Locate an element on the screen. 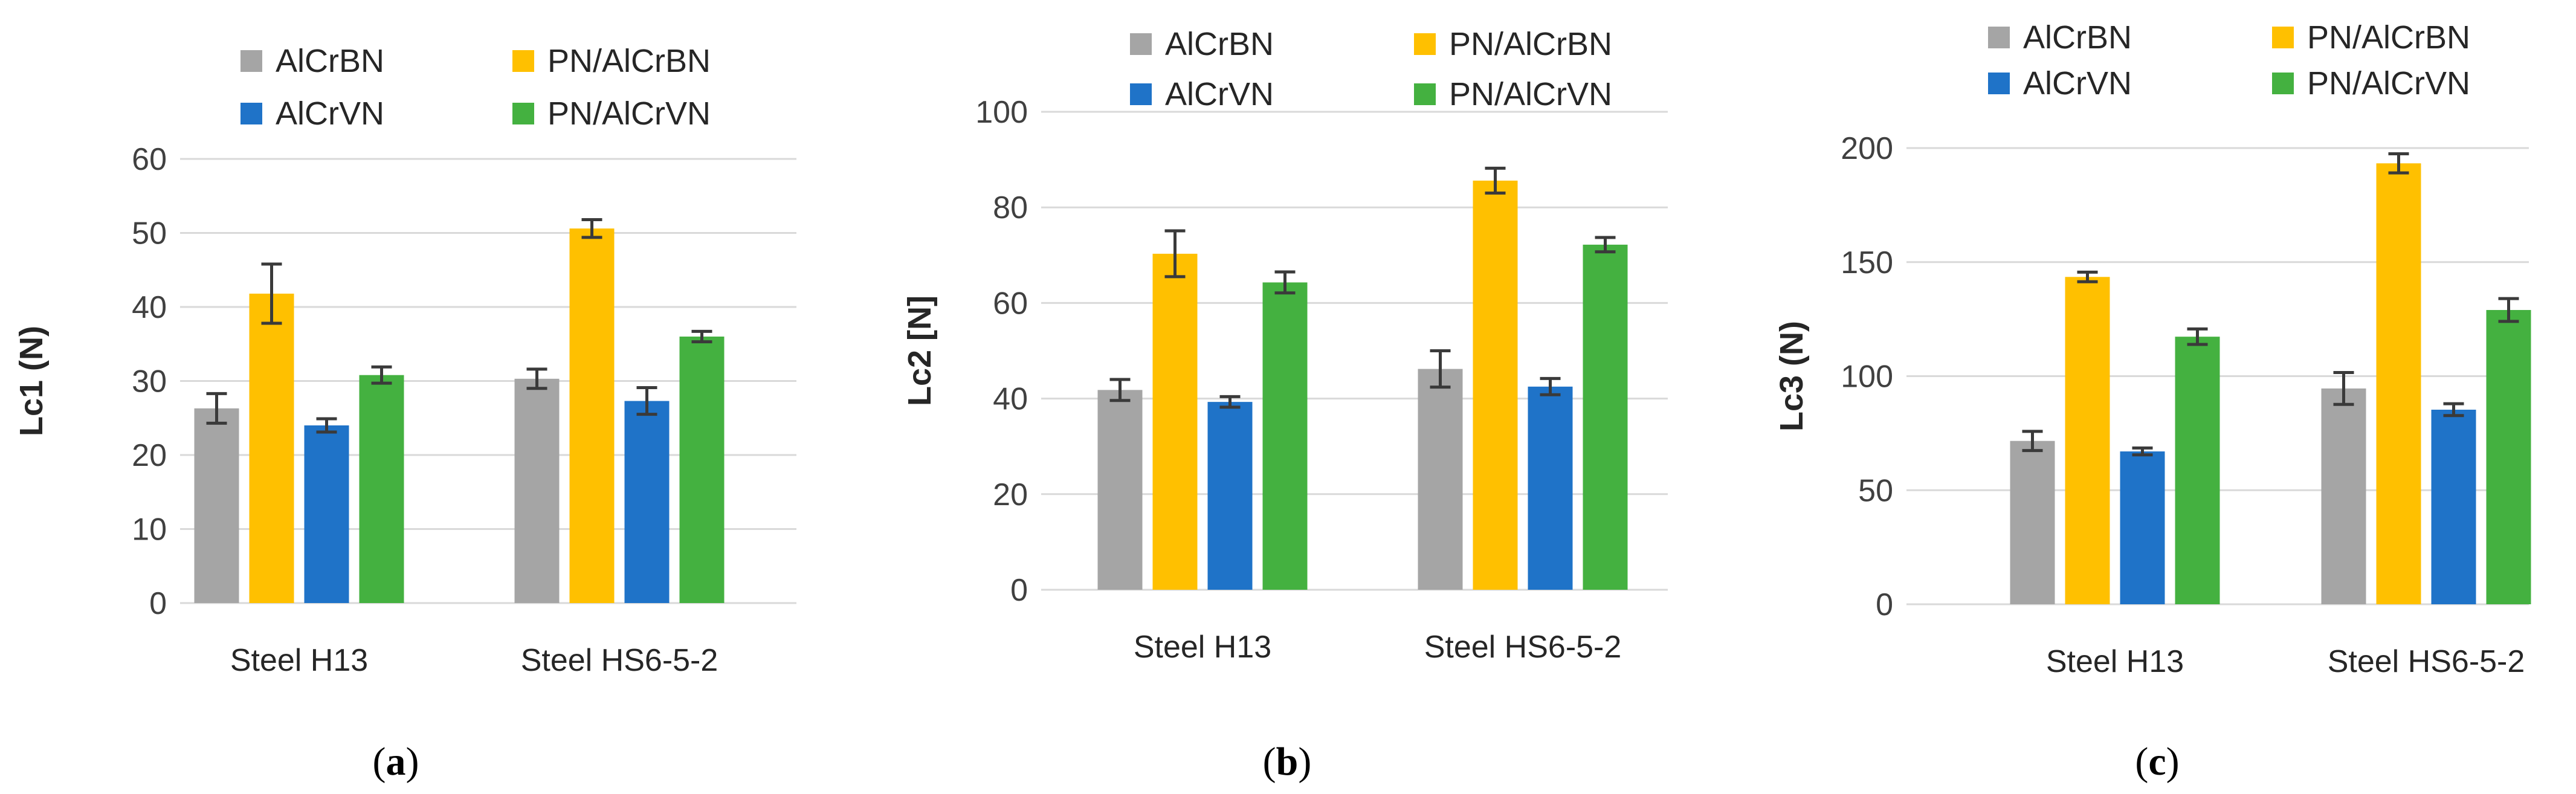 Image resolution: width=2576 pixels, height=794 pixels. y-tick-label: 80 is located at coordinates (1011, 207).